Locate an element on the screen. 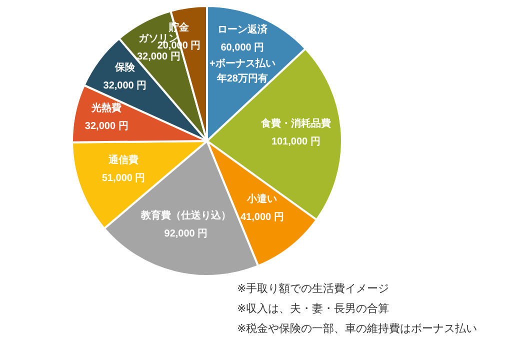 The width and height of the screenshot is (510, 340). slice-label: 通信費 is located at coordinates (123, 160).